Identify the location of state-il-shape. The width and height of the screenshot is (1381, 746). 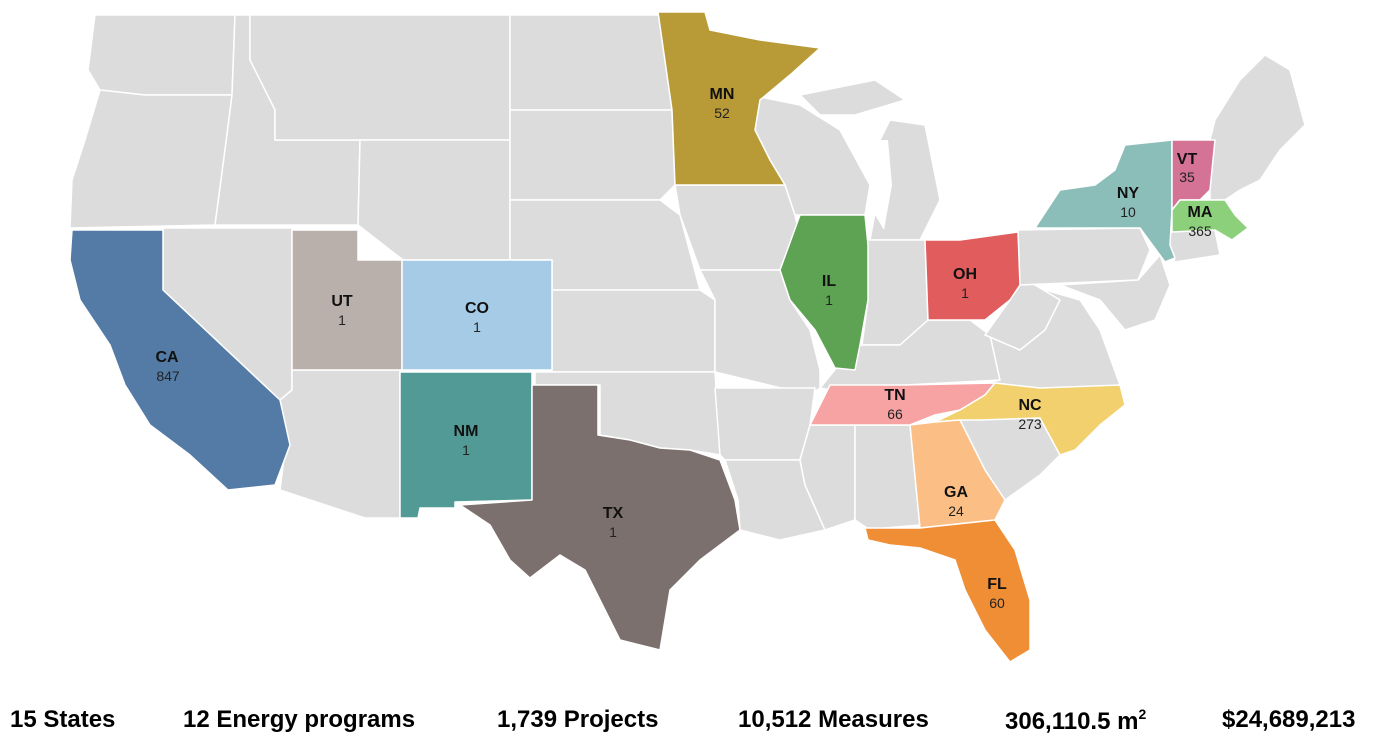
(824, 292).